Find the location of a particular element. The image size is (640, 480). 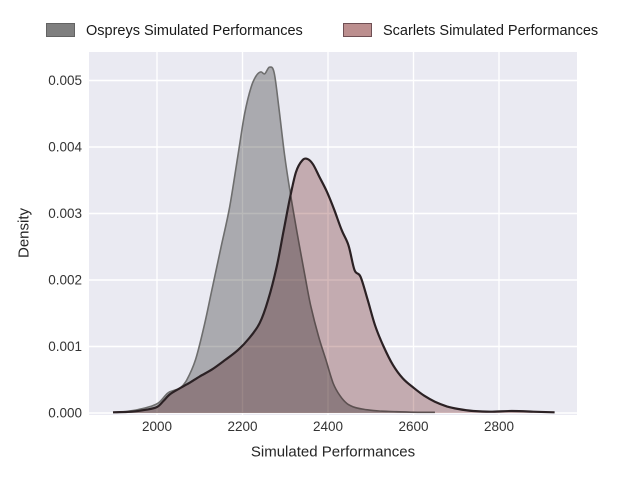

legend-entry-ospreys: Ospreys Simulated Performances is located at coordinates (174, 31).